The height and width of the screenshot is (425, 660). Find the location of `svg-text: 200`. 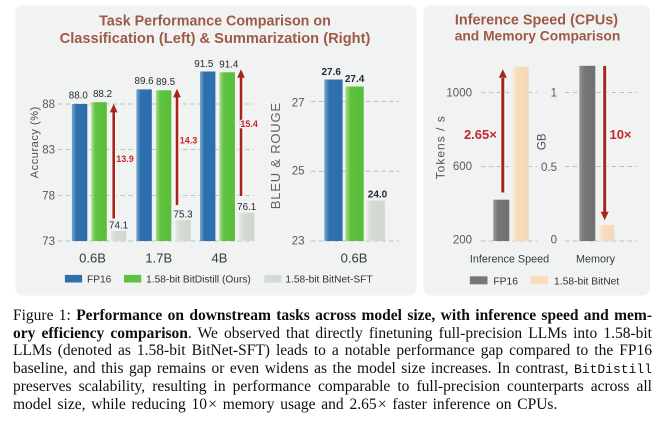

svg-text: 200 is located at coordinates (462, 241).